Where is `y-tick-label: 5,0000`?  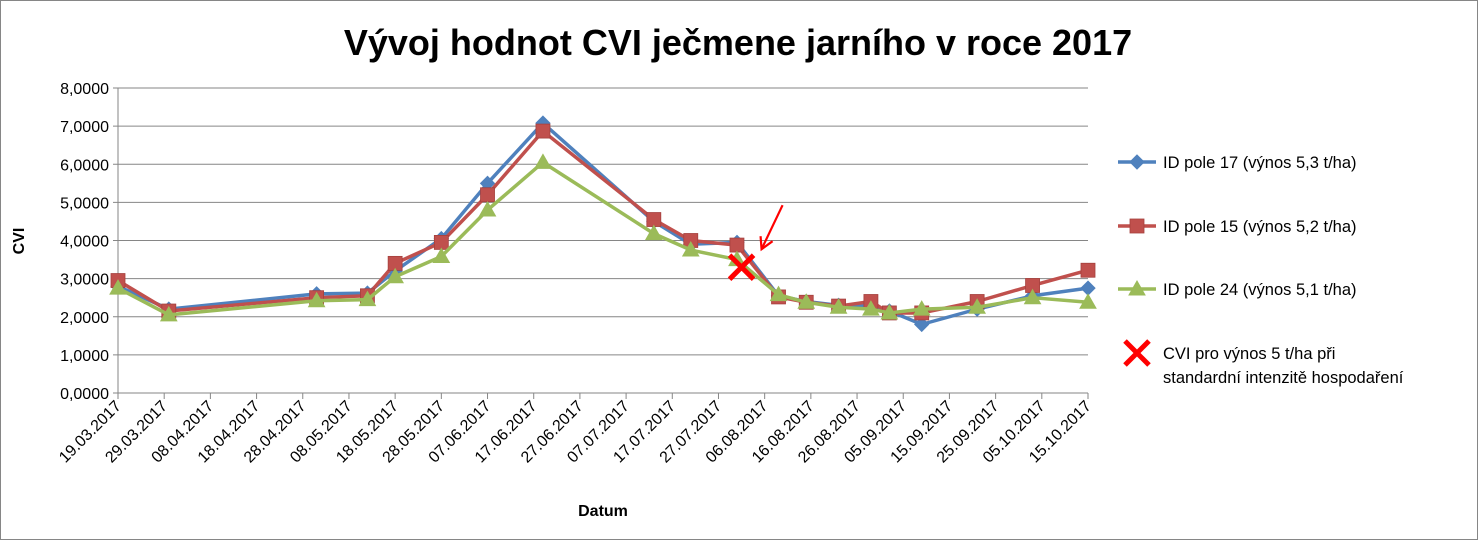
y-tick-label: 5,0000 is located at coordinates (84, 203).